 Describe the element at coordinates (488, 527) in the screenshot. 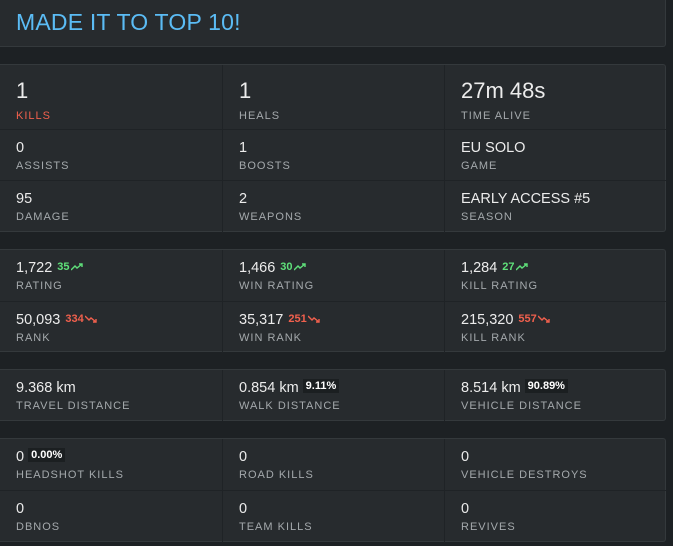

I see `revives-label: REVIVES` at that location.